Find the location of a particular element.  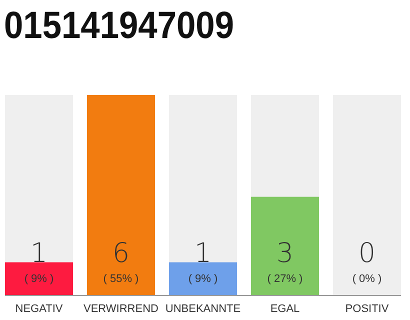

x-tick-label: VERWIRREND is located at coordinates (121, 309).